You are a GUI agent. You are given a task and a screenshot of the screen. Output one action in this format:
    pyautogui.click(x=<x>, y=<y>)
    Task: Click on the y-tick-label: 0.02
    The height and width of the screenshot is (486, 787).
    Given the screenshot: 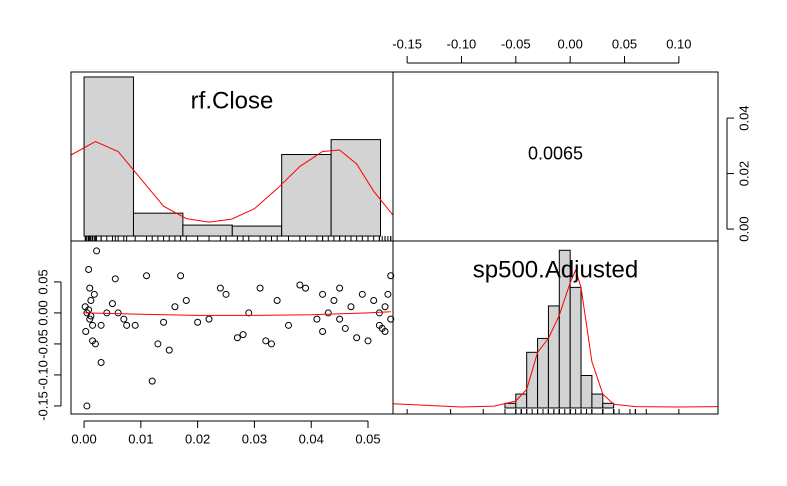 What is the action you would take?
    pyautogui.click(x=743, y=173)
    